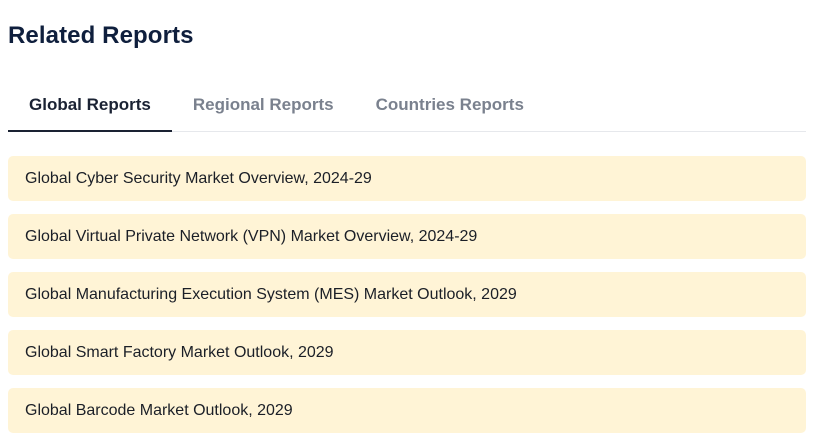 The width and height of the screenshot is (819, 445). Describe the element at coordinates (90, 105) in the screenshot. I see `tab-global-reports: Global Reports` at that location.